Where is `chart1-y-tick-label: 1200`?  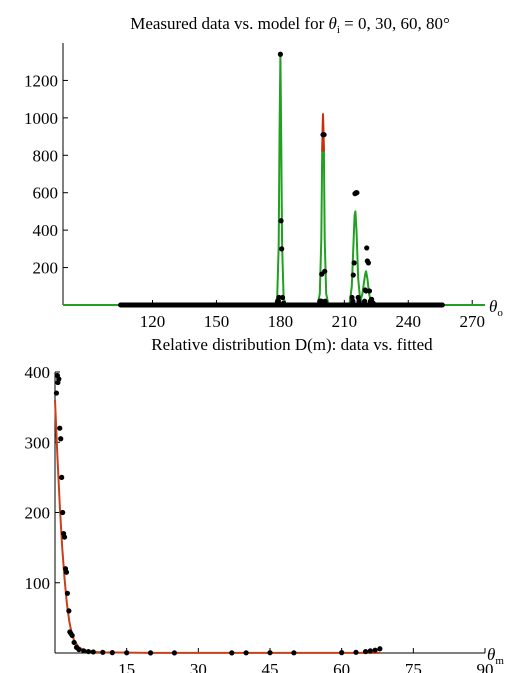
chart1-y-tick-label: 1200 is located at coordinates (41, 80).